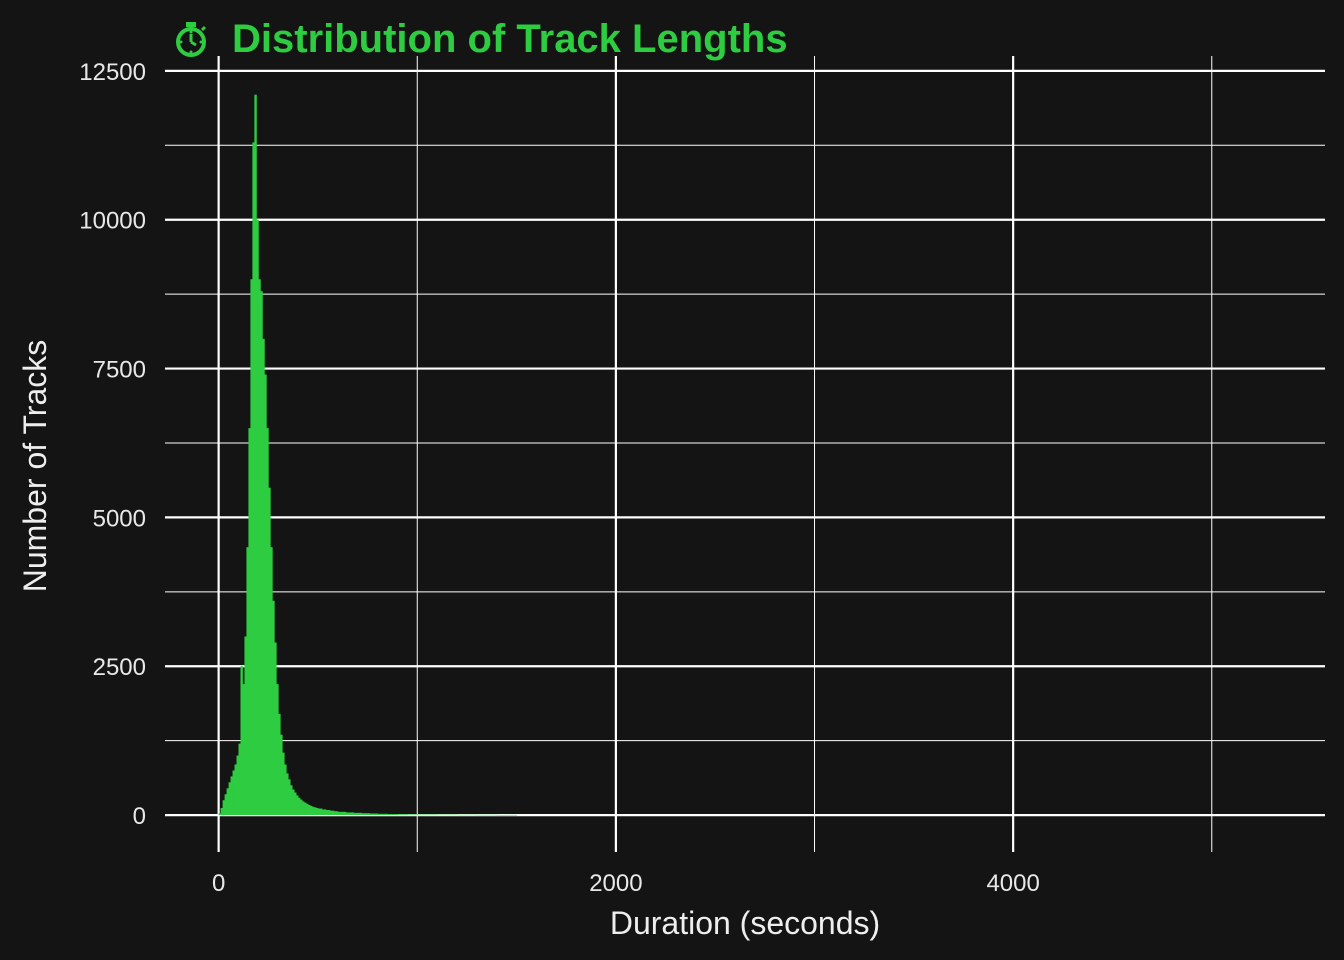  What do you see at coordinates (112, 221) in the screenshot?
I see `y-tick-label: 10000` at bounding box center [112, 221].